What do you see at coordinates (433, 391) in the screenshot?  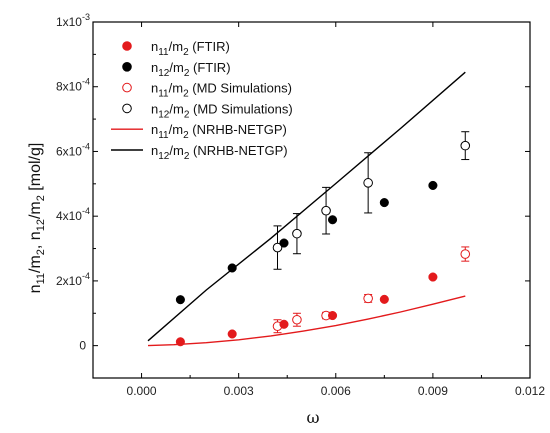 I see `x-tick-label-3: 0.009` at bounding box center [433, 391].